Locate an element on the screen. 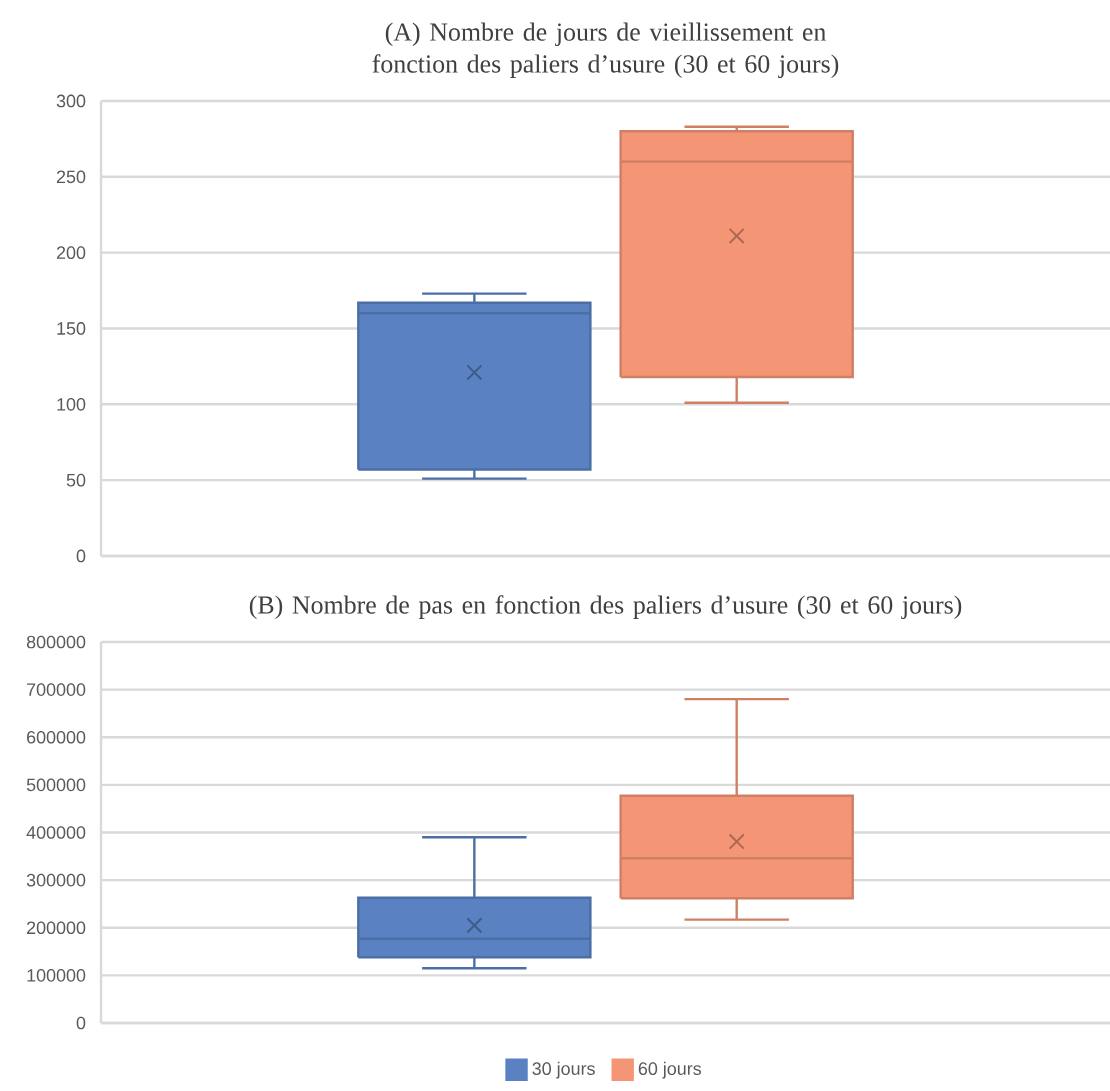 Image resolution: width=1110 pixels, height=1091 pixels. y-tick-label: 500000 is located at coordinates (56, 785).